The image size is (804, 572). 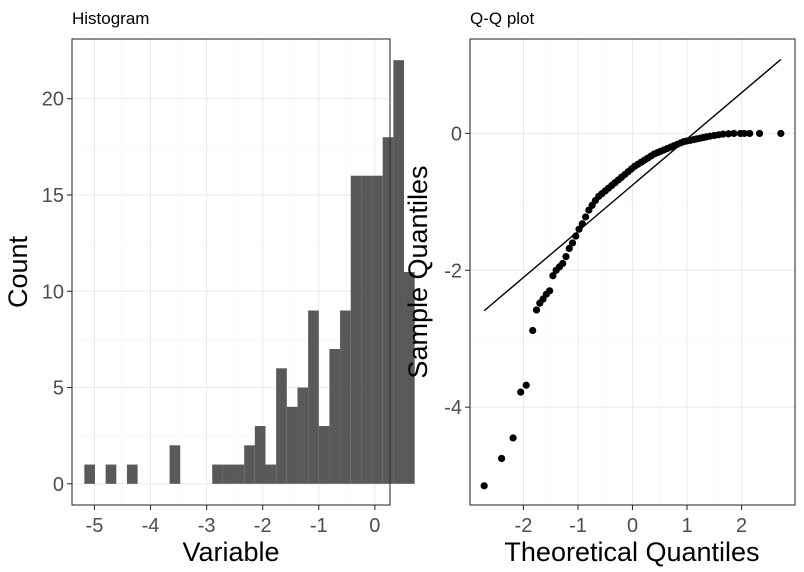 What do you see at coordinates (524, 526) in the screenshot?
I see `qq-x-tick-label: -2` at bounding box center [524, 526].